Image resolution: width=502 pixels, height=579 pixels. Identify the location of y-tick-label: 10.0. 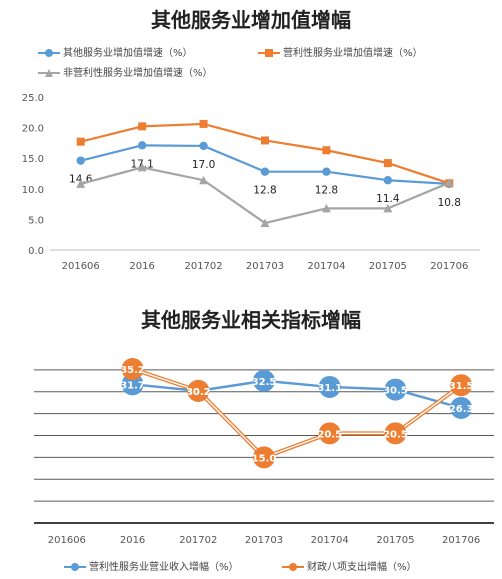
(33, 190).